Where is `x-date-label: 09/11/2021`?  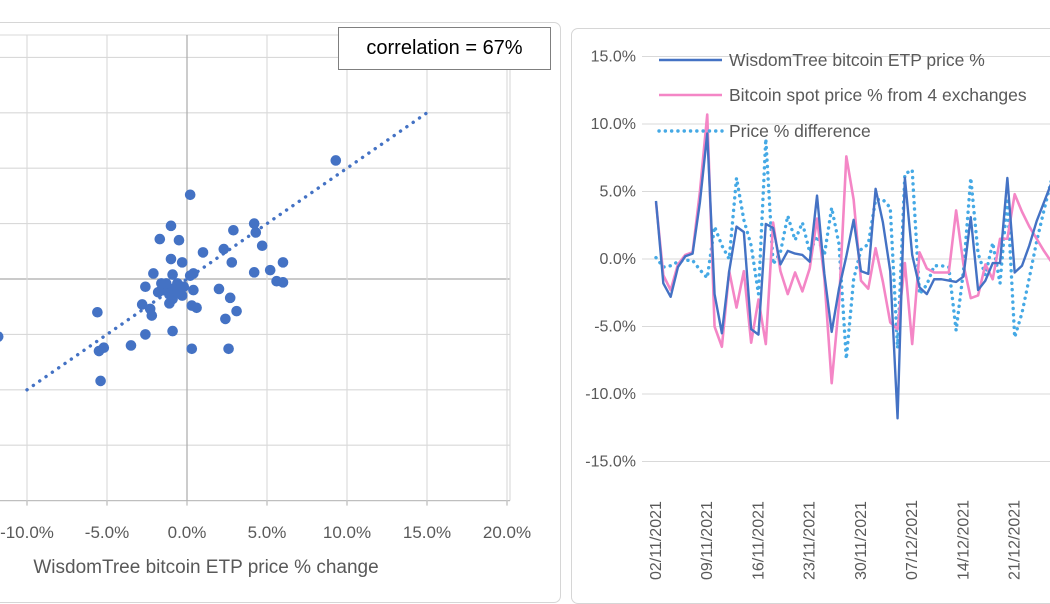 x-date-label: 09/11/2021 is located at coordinates (707, 540).